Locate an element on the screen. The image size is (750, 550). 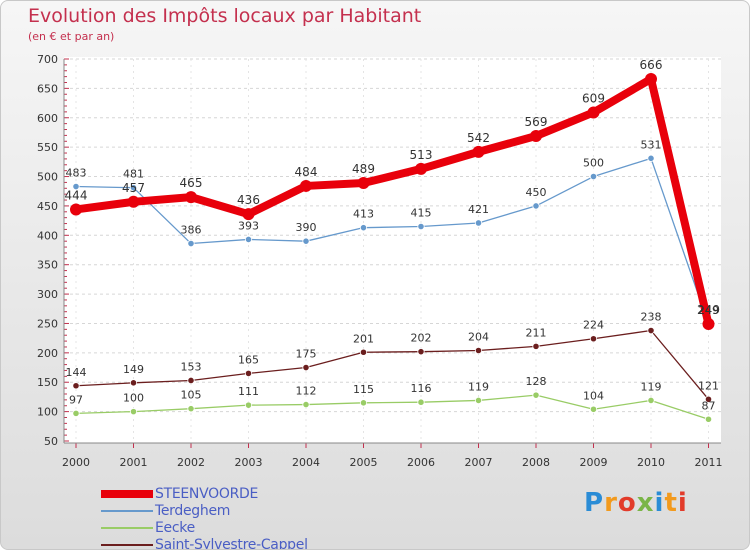
data-label: 224 is located at coordinates (593, 325).